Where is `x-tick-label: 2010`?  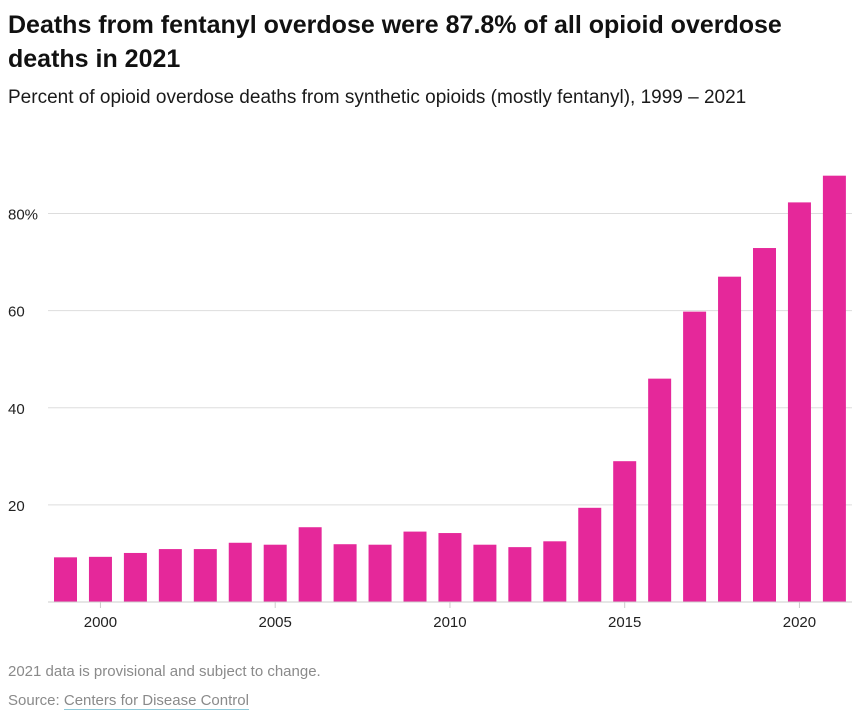 x-tick-label: 2010 is located at coordinates (449, 622).